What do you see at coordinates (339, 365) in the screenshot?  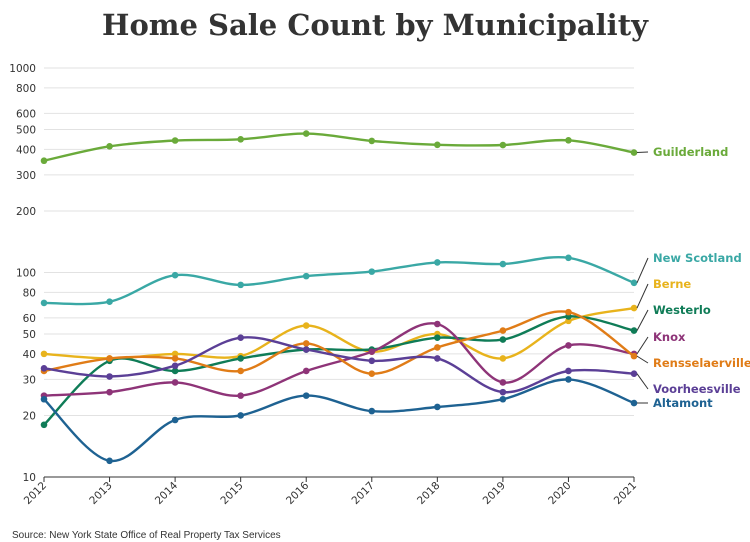 I see `series-line-voorheesville` at bounding box center [339, 365].